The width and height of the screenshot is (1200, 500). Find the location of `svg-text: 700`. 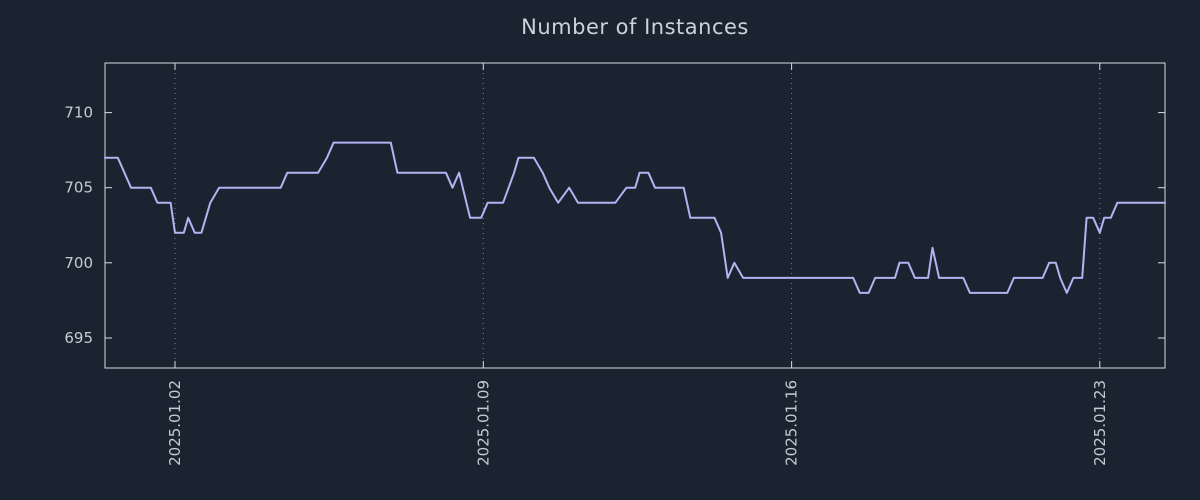

svg-text: 700 is located at coordinates (78, 263).